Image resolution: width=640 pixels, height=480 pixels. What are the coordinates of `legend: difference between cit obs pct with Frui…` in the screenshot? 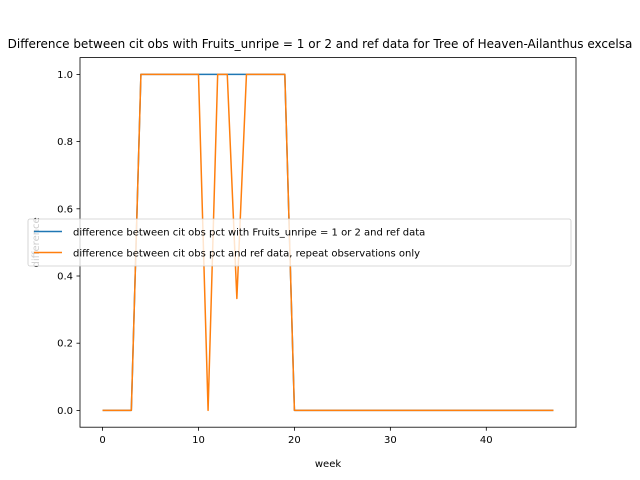 It's located at (299, 242).